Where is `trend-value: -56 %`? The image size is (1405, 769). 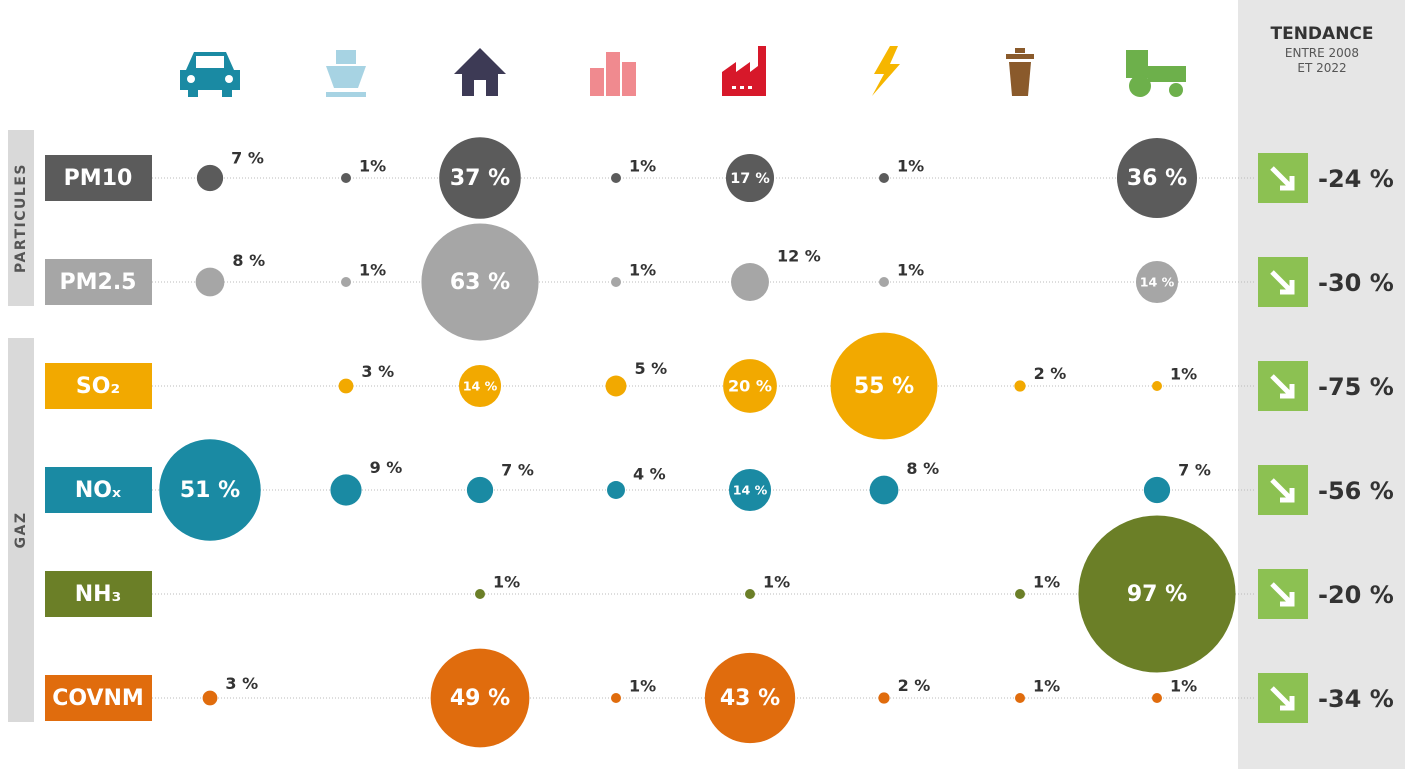 trend-value: -56 % is located at coordinates (1356, 491).